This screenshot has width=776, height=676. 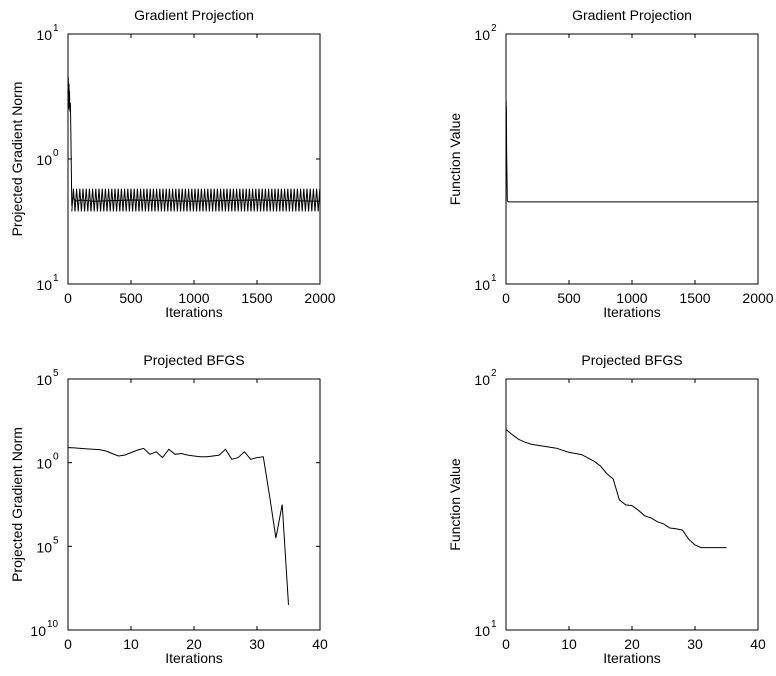 I want to click on series-oscillation, so click(x=196, y=200).